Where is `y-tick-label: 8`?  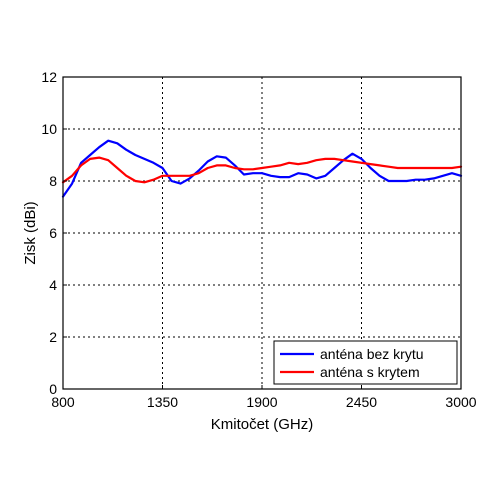
y-tick-label: 8 is located at coordinates (53, 181).